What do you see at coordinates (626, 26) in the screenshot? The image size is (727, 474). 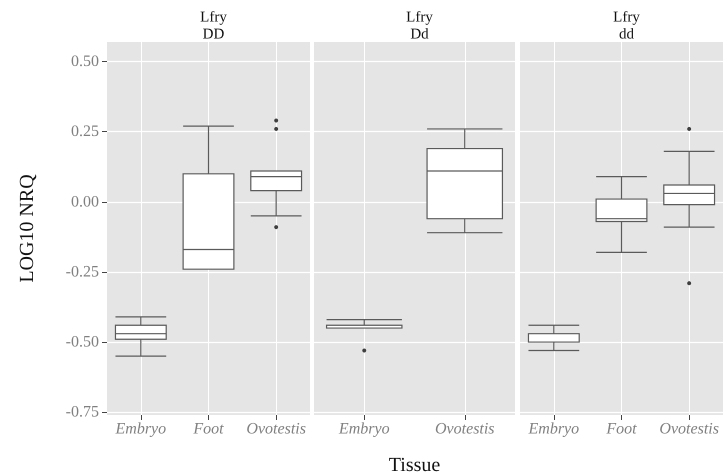 I see `chart-title: Lfry dd` at bounding box center [626, 26].